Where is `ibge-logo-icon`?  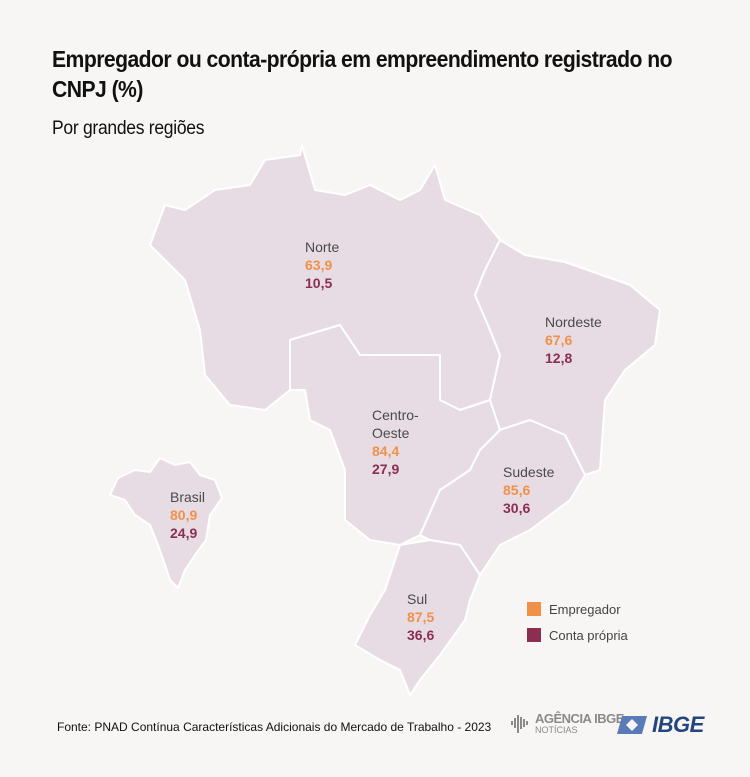 ibge-logo-icon is located at coordinates (632, 725).